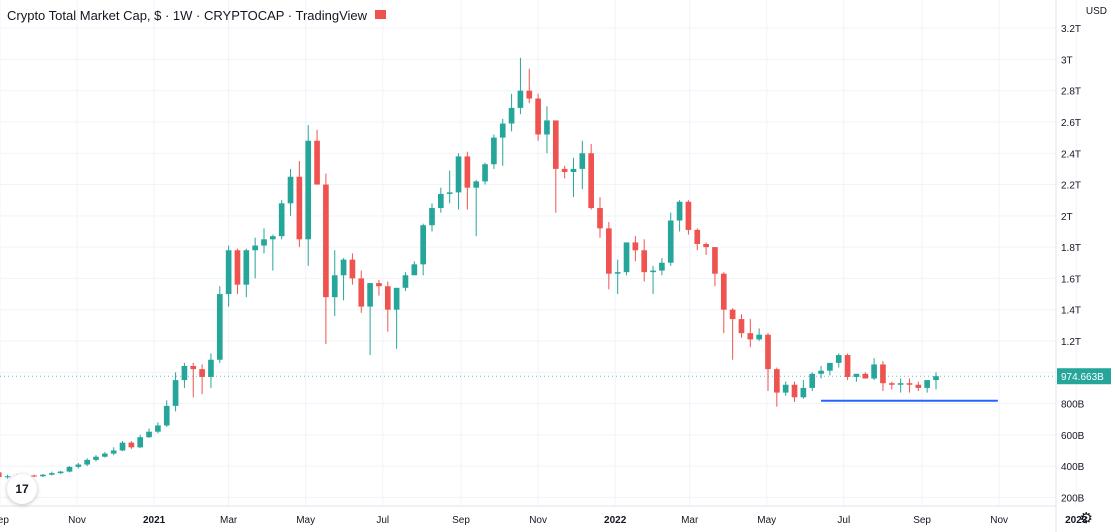 The width and height of the screenshot is (1115, 532). Describe the element at coordinates (1071, 279) in the screenshot. I see `y-tick-label: 1.6T` at that location.